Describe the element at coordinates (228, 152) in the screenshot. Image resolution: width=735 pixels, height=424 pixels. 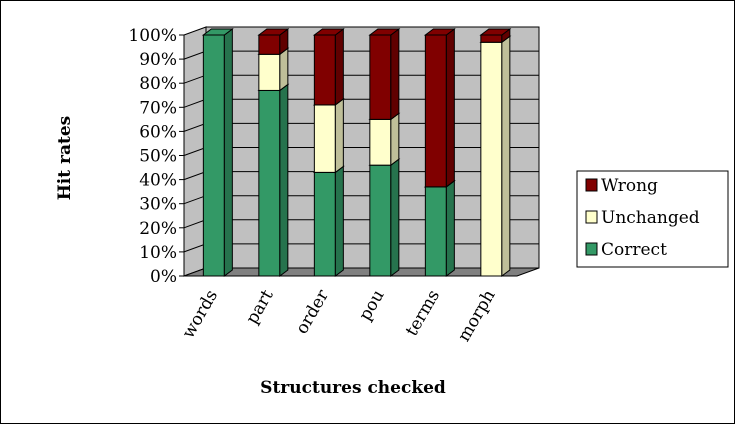
I see `bar-side-correct-words` at that location.